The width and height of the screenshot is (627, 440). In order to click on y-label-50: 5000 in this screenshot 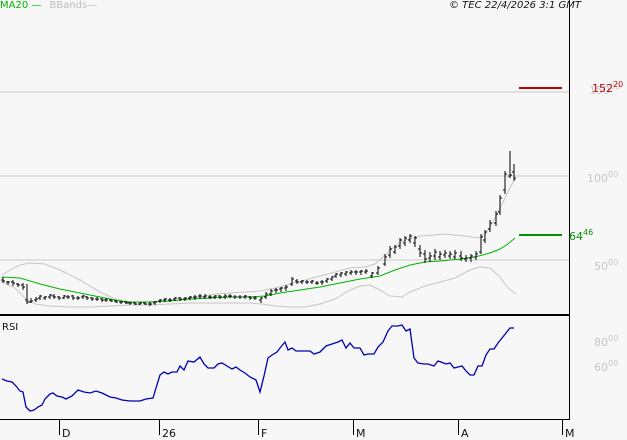, I will do `click(606, 265)`.